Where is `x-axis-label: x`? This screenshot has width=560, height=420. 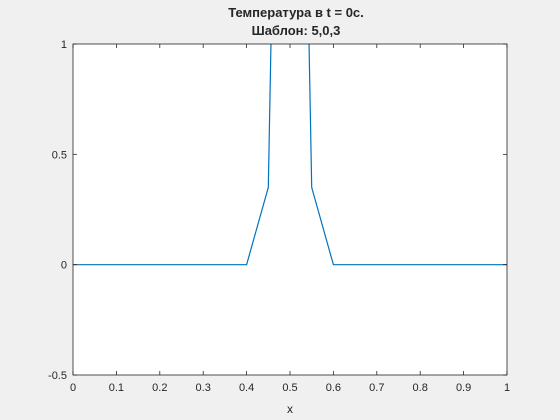
x-axis-label: x is located at coordinates (290, 409).